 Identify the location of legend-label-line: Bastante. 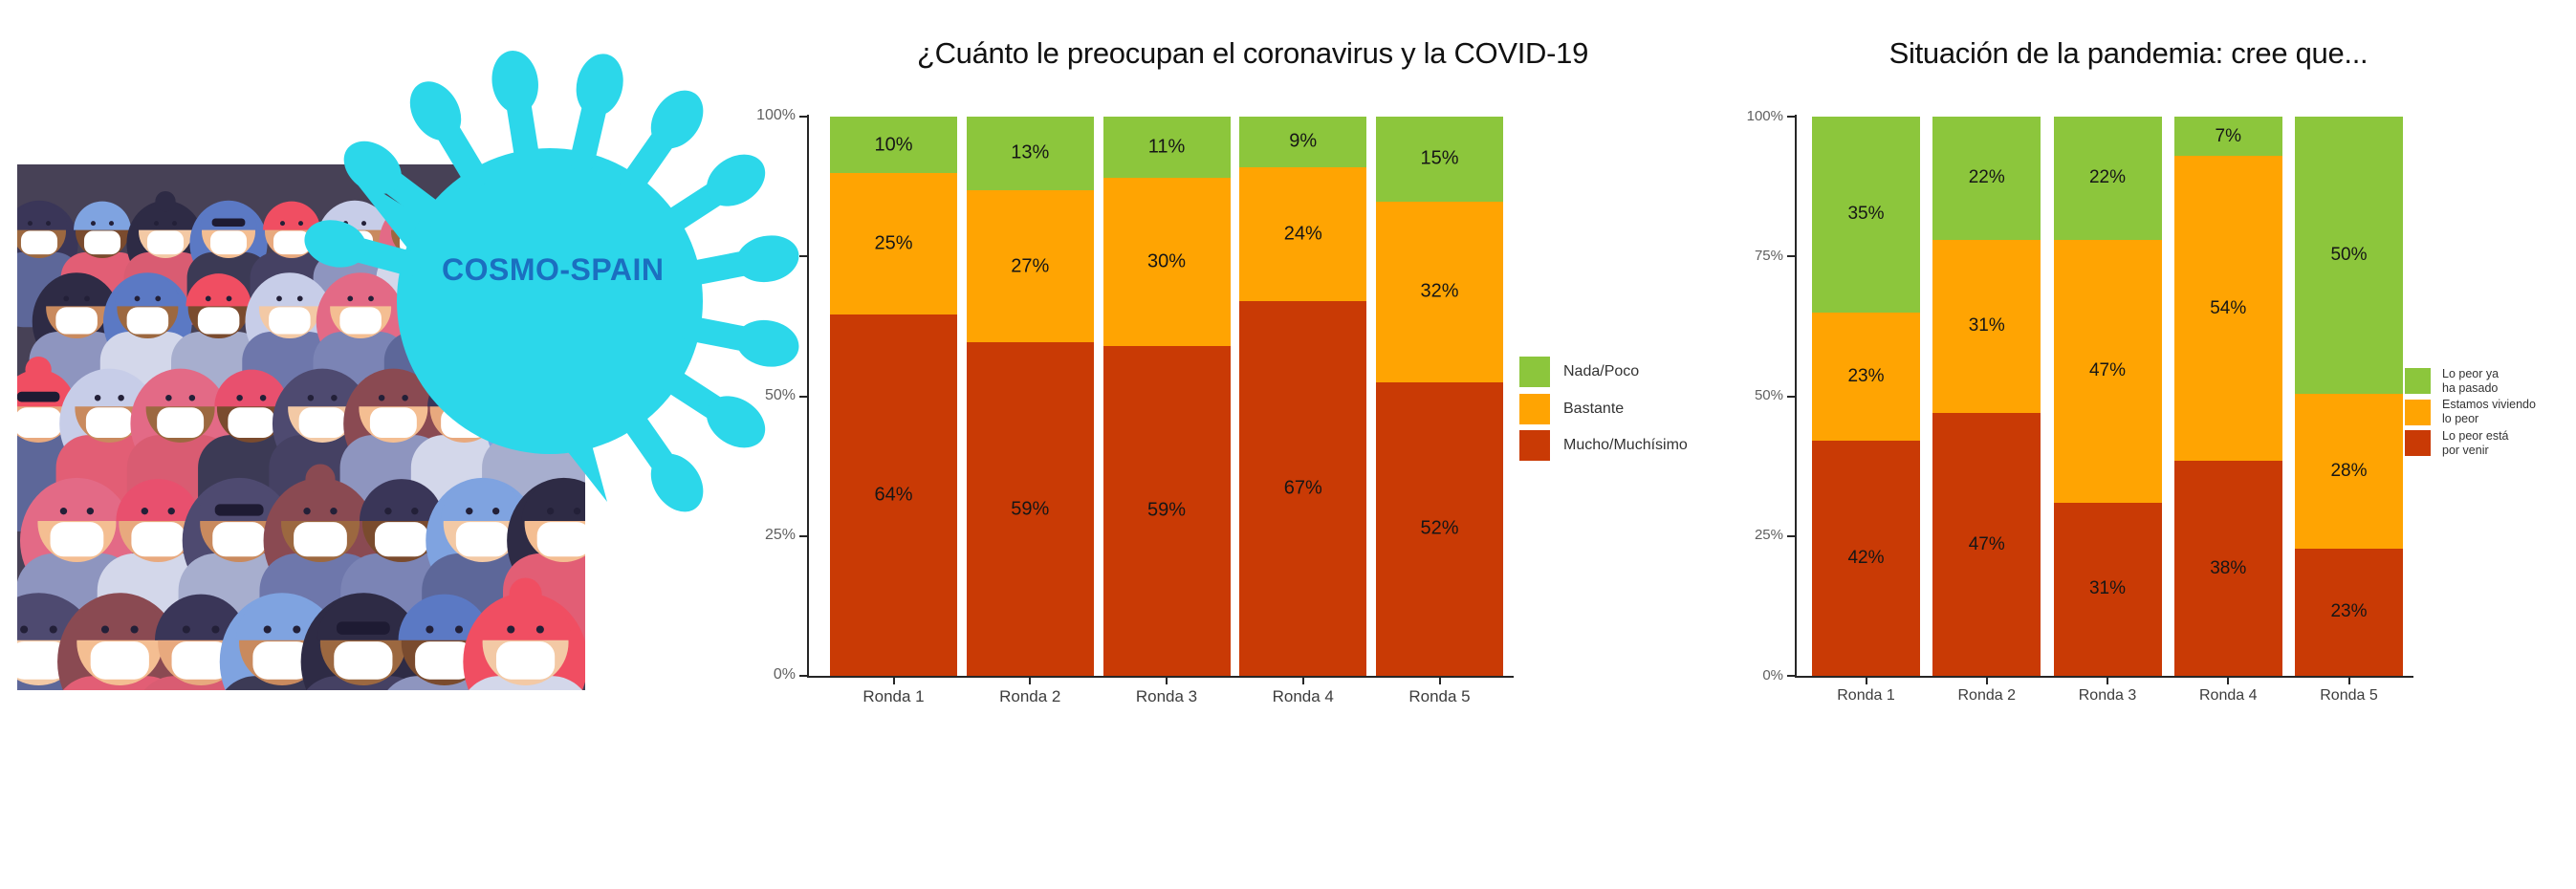
(1594, 408).